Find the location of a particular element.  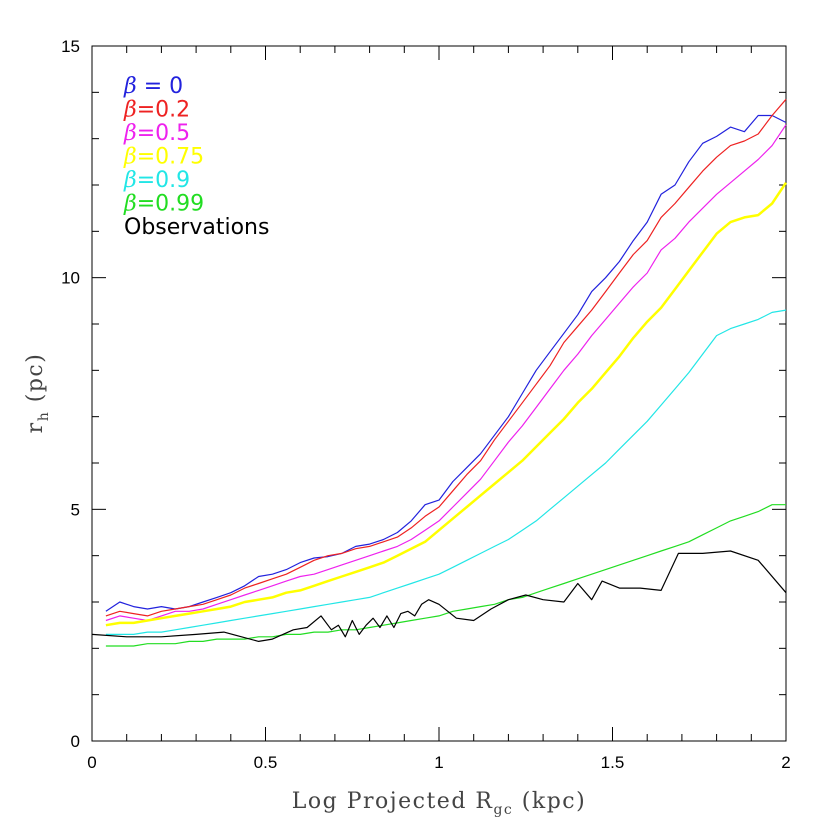

x-tick-label: 1.5 is located at coordinates (613, 762).